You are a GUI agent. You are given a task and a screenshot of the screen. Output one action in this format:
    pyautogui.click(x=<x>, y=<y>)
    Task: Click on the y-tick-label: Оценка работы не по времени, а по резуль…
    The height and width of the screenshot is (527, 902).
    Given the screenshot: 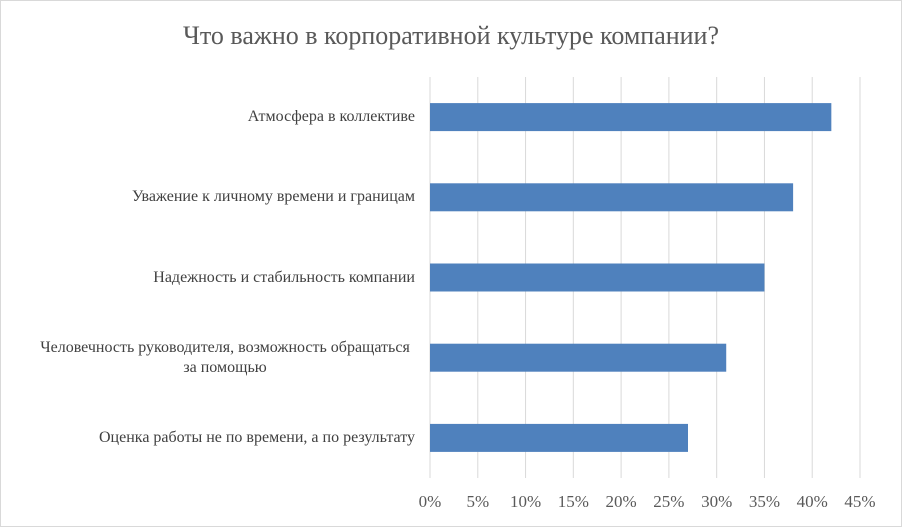 What is the action you would take?
    pyautogui.click(x=257, y=437)
    